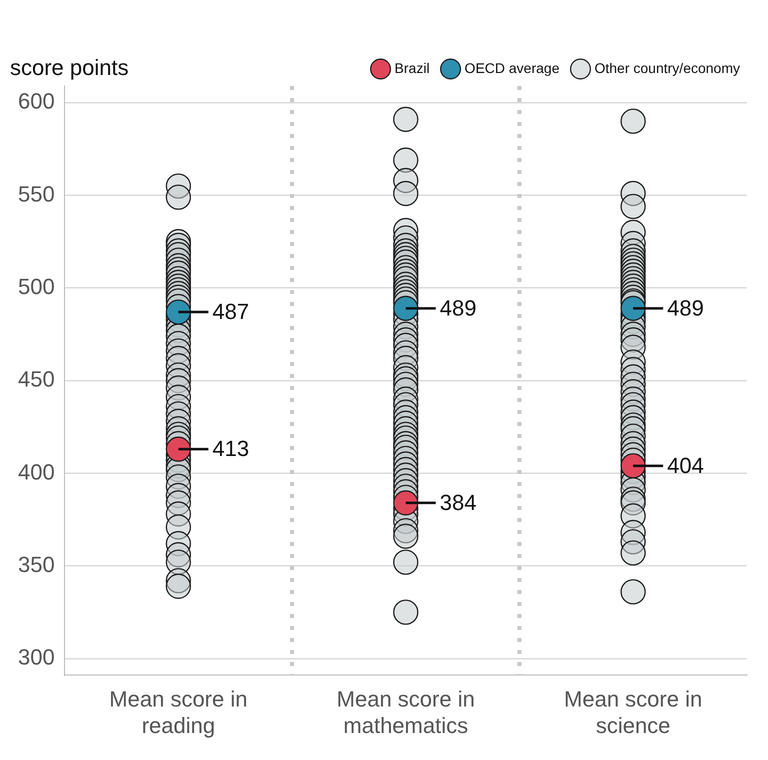 Image resolution: width=768 pixels, height=760 pixels. What do you see at coordinates (458, 502) in the screenshot?
I see `data-label: 384` at bounding box center [458, 502].